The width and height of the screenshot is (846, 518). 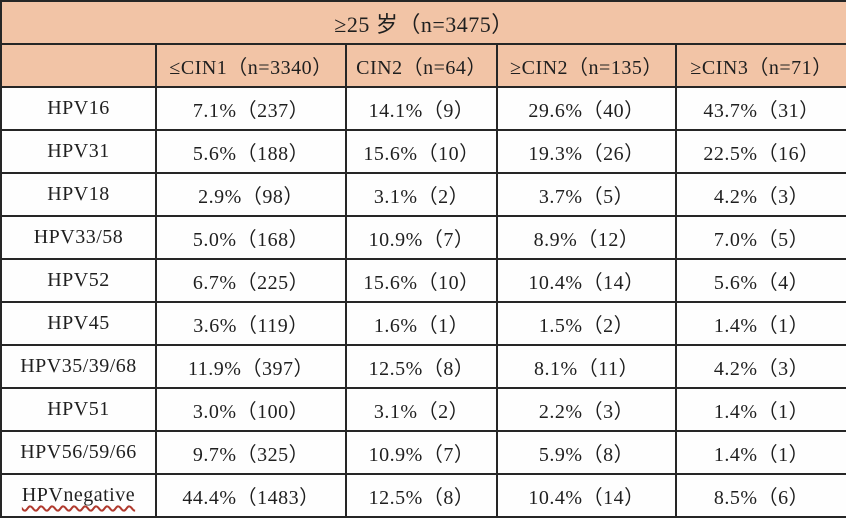 I want to click on row-label-text: HPV56/59/66, so click(x=78, y=452).